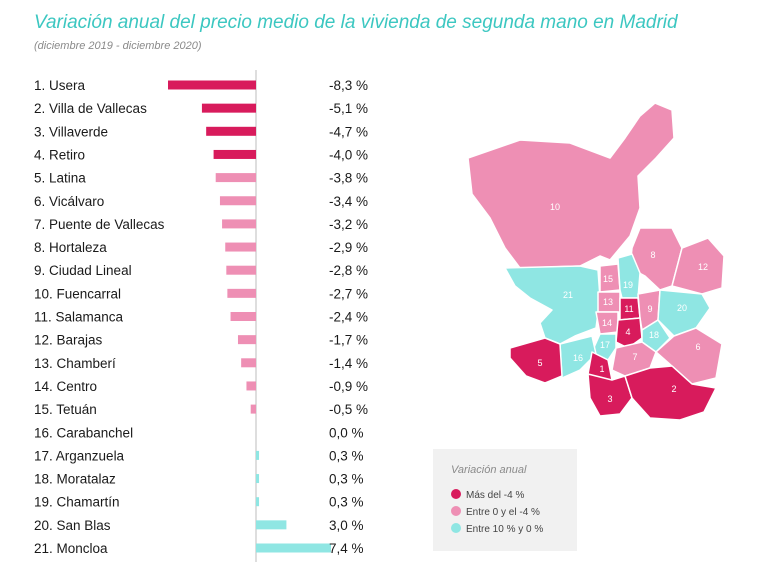 The height and width of the screenshot is (586, 768). I want to click on category-label: 2. Villa de Vallecas, so click(90, 108).